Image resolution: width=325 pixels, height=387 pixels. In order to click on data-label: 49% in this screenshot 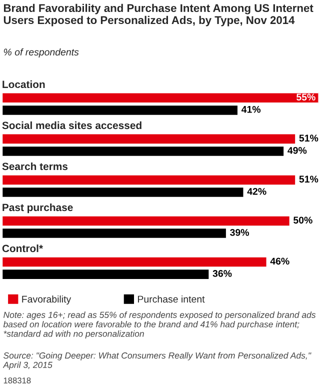, I will do `click(297, 150)`.